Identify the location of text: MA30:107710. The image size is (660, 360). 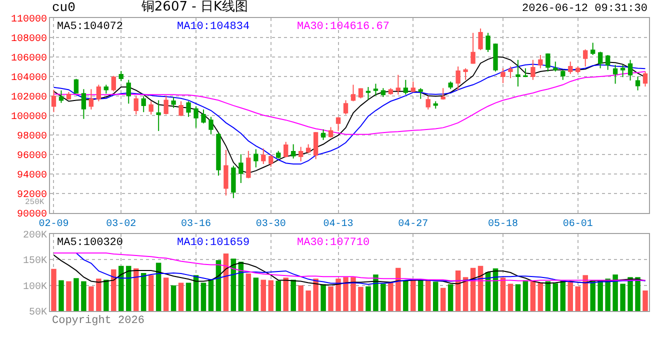
(333, 243).